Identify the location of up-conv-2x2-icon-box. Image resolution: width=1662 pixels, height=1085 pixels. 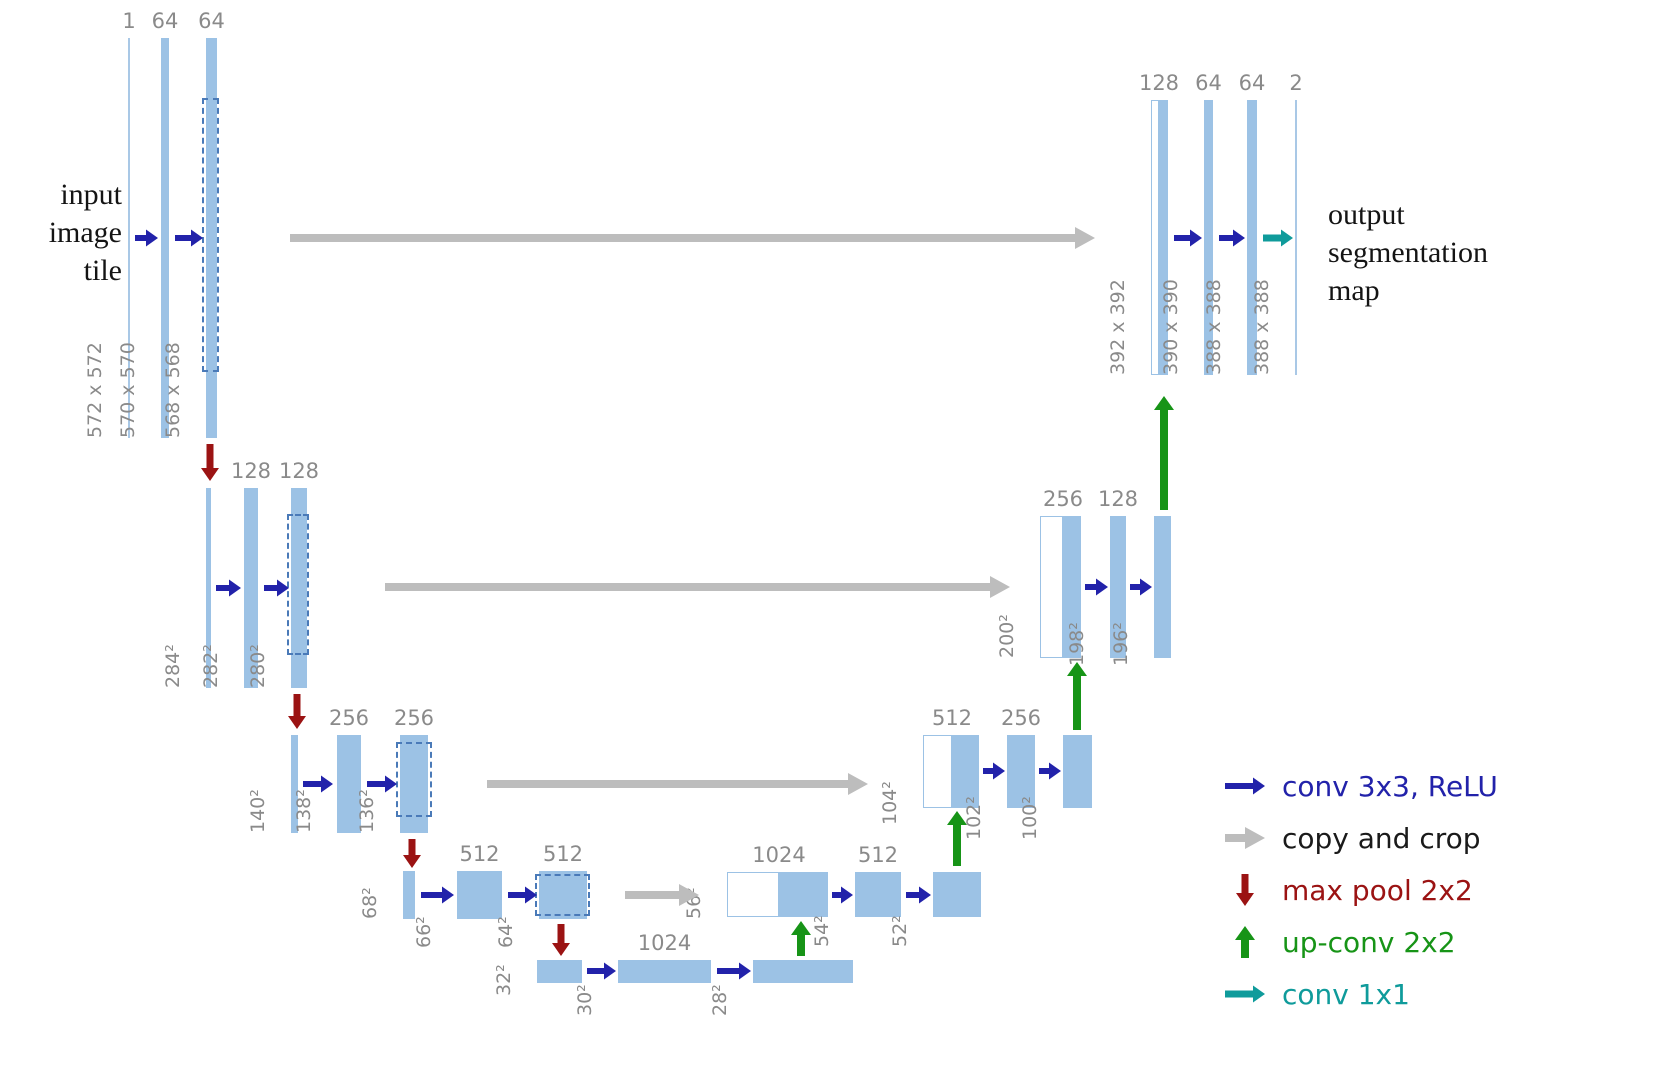
(1245, 942).